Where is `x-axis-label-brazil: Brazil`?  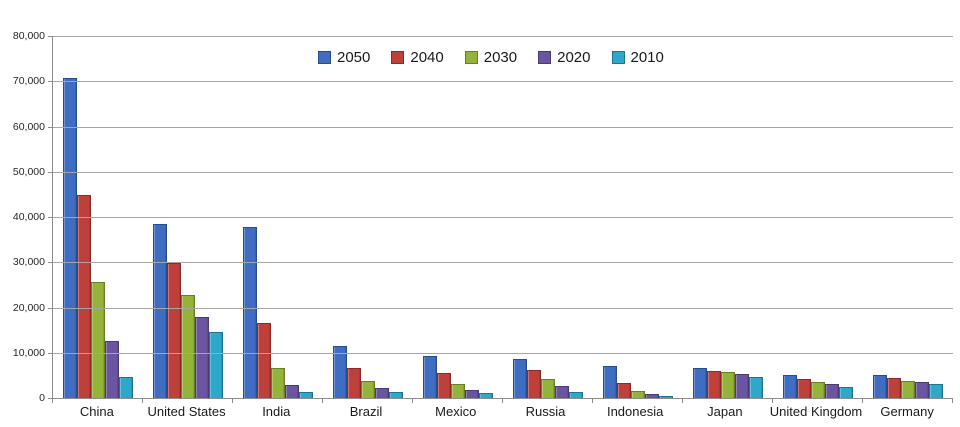 x-axis-label-brazil: Brazil is located at coordinates (366, 411).